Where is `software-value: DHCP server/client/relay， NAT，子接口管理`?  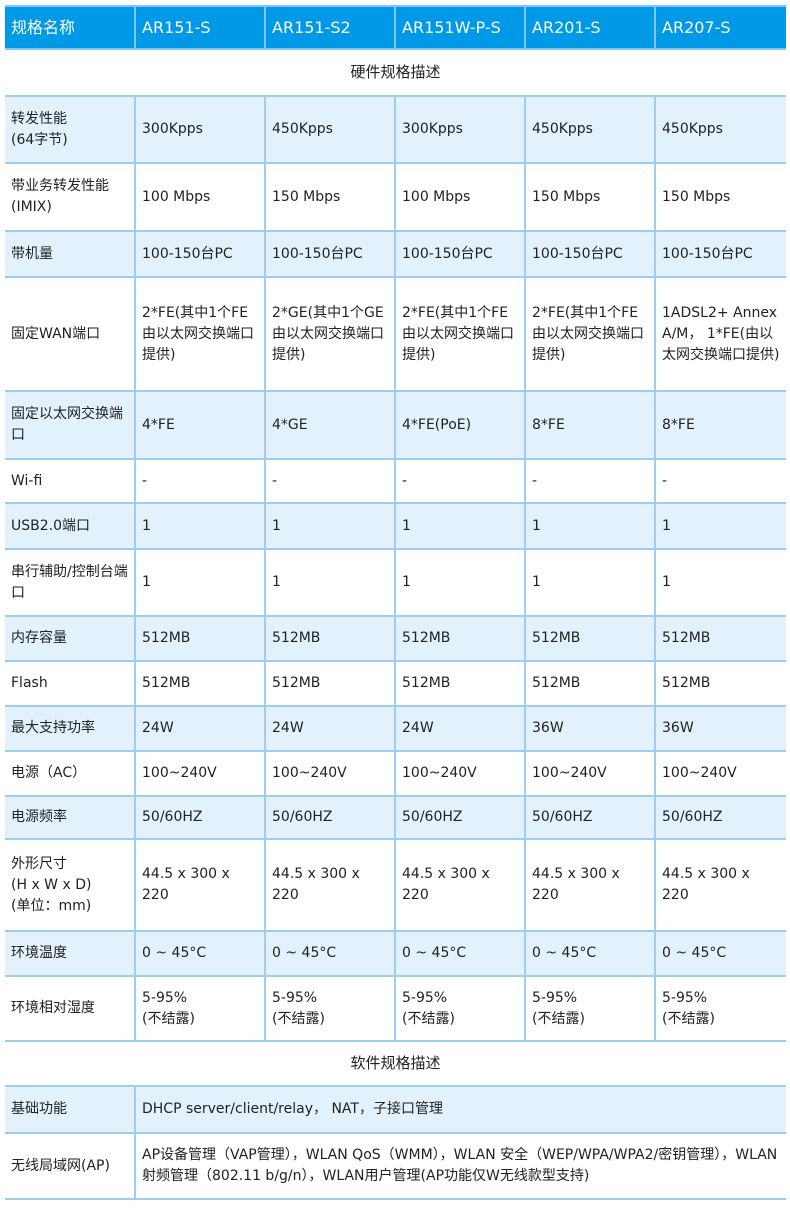 software-value: DHCP server/client/relay， NAT，子接口管理 is located at coordinates (460, 1109).